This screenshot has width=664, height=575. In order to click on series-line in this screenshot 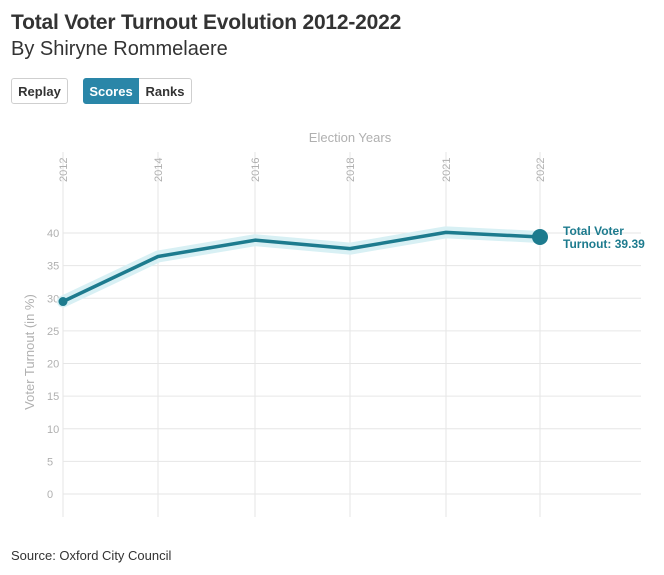, I will do `click(301, 267)`.